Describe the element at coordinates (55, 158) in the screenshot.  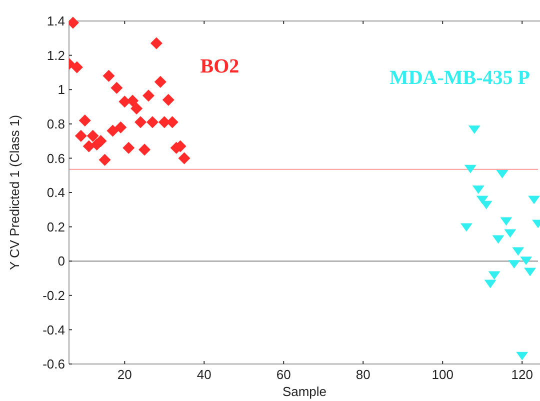
I see `y-tick-label: 0.6` at that location.